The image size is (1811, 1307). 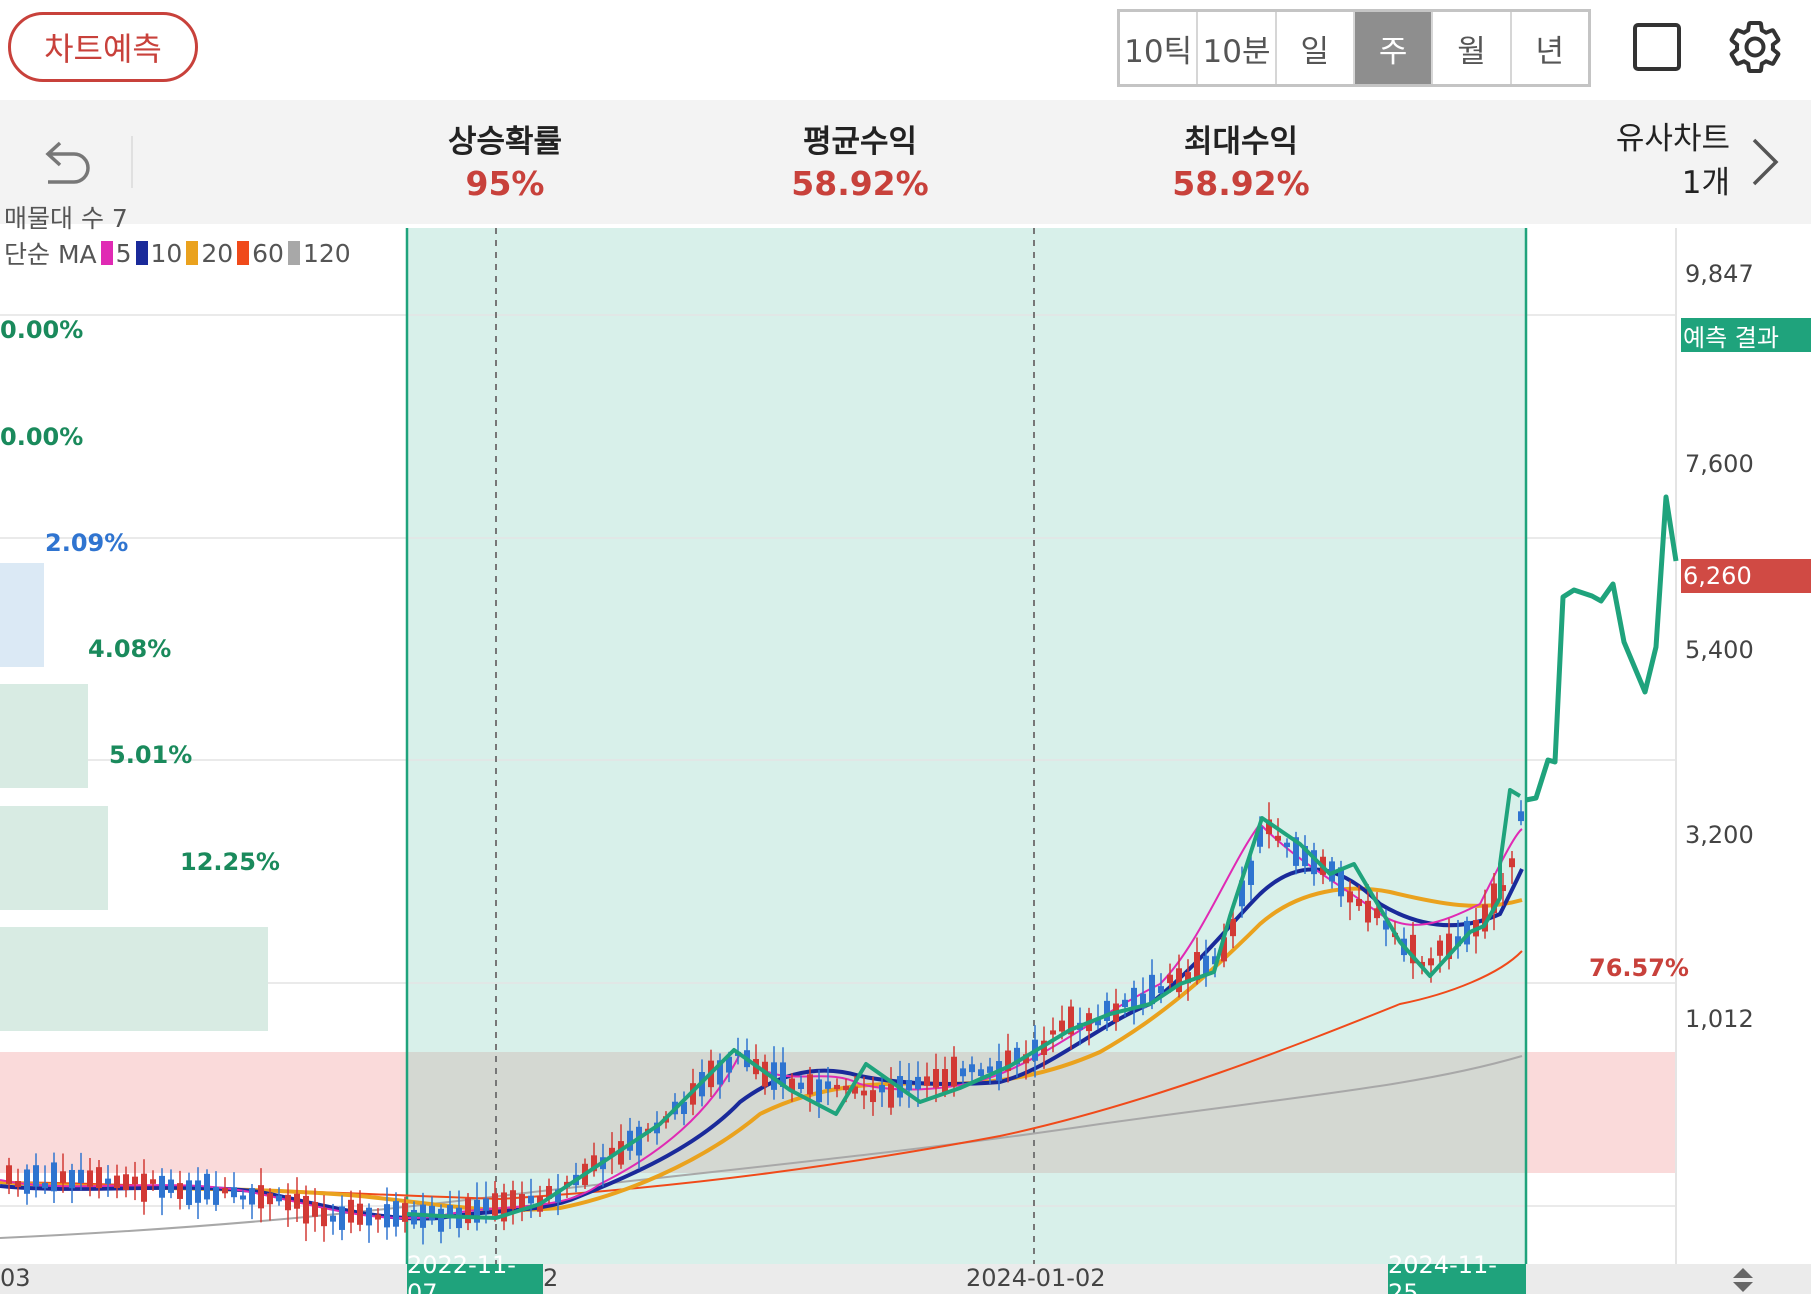 I want to click on period-tab-10min: 10분, so click(x=1237, y=48).